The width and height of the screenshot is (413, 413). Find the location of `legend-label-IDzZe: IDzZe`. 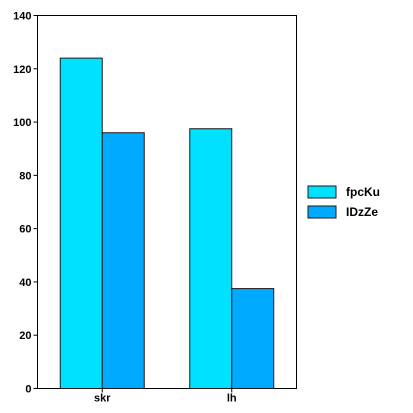

legend-label-IDzZe: IDzZe is located at coordinates (362, 212).